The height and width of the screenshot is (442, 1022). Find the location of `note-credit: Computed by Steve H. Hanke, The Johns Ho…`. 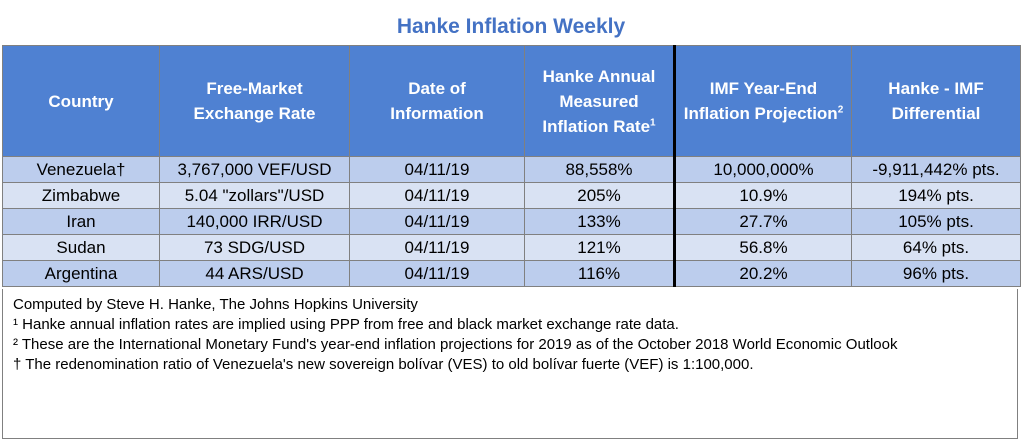

note-credit: Computed by Steve H. Hanke, The Johns Ho… is located at coordinates (215, 304).